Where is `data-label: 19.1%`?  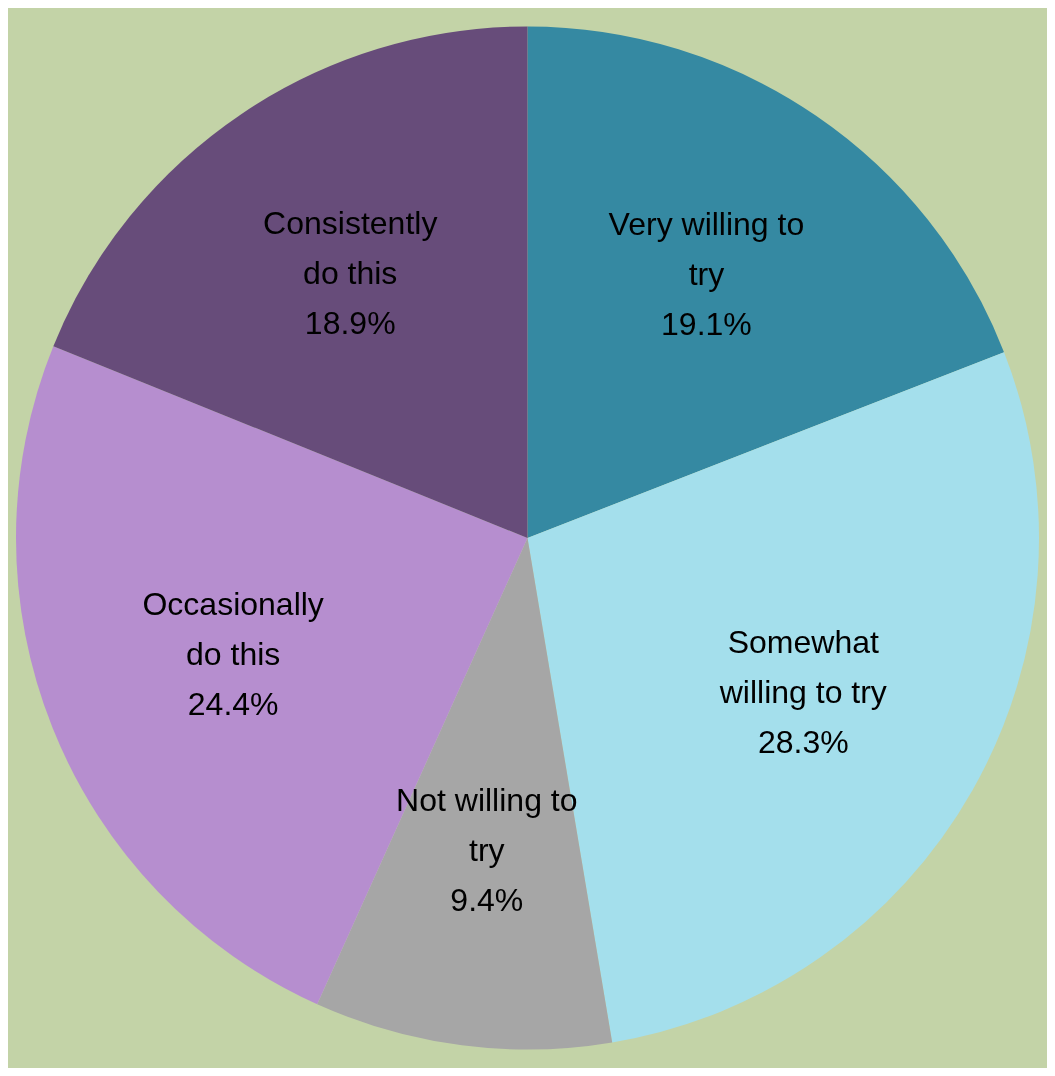
data-label: 19.1% is located at coordinates (706, 323).